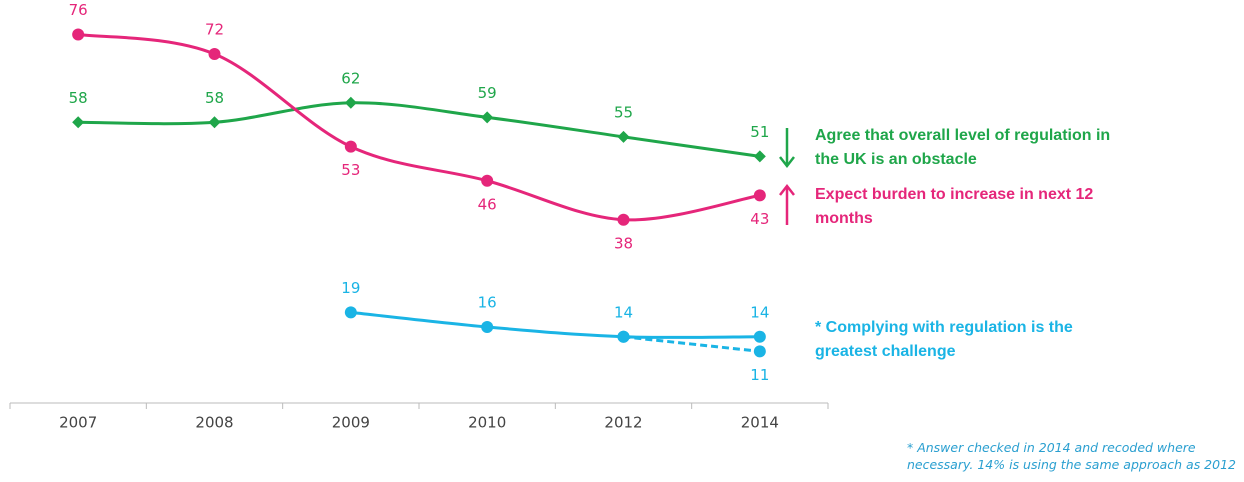  Describe the element at coordinates (623, 243) in the screenshot. I see `data-label: 38` at that location.